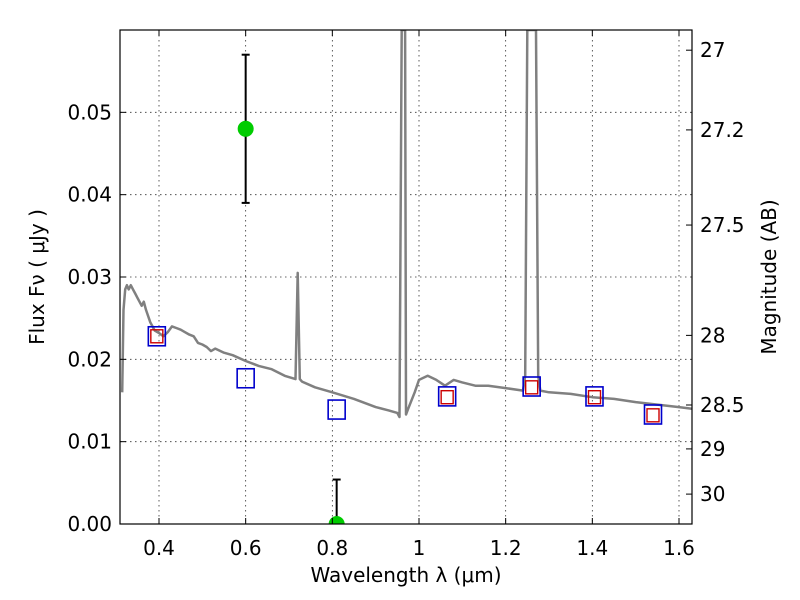 This screenshot has height=600, width=800. What do you see at coordinates (89, 359) in the screenshot?
I see `y-tick-label: 0.02` at bounding box center [89, 359].